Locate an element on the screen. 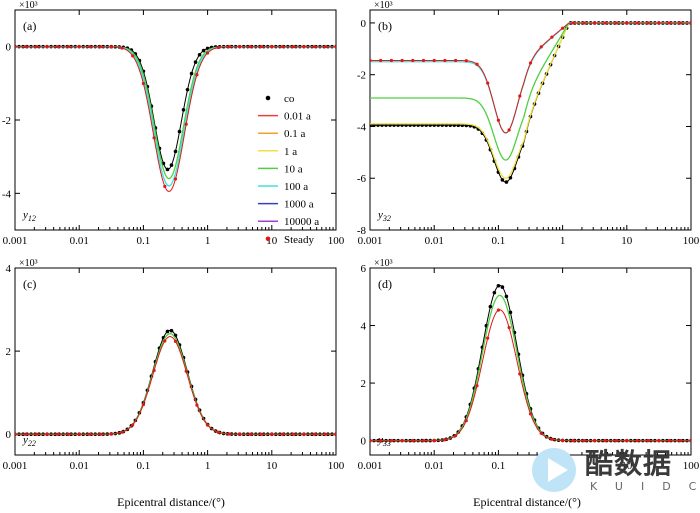 Image resolution: width=700 pixels, height=513 pixels. x-tick-label: 0.01 is located at coordinates (79, 466).